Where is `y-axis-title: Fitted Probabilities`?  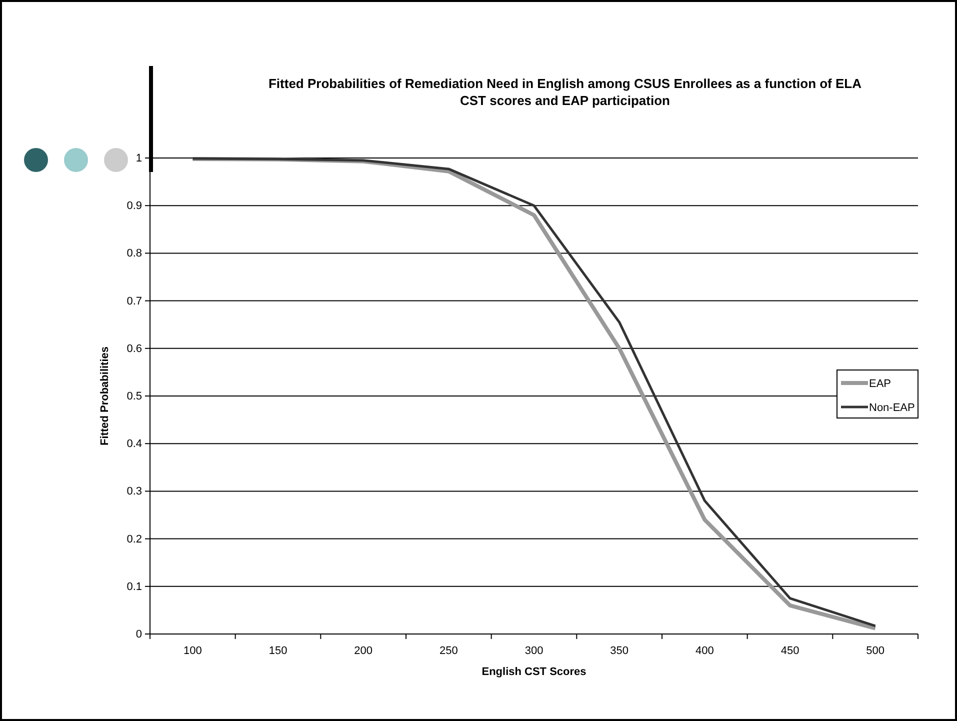 y-axis-title: Fitted Probabilities is located at coordinates (105, 396).